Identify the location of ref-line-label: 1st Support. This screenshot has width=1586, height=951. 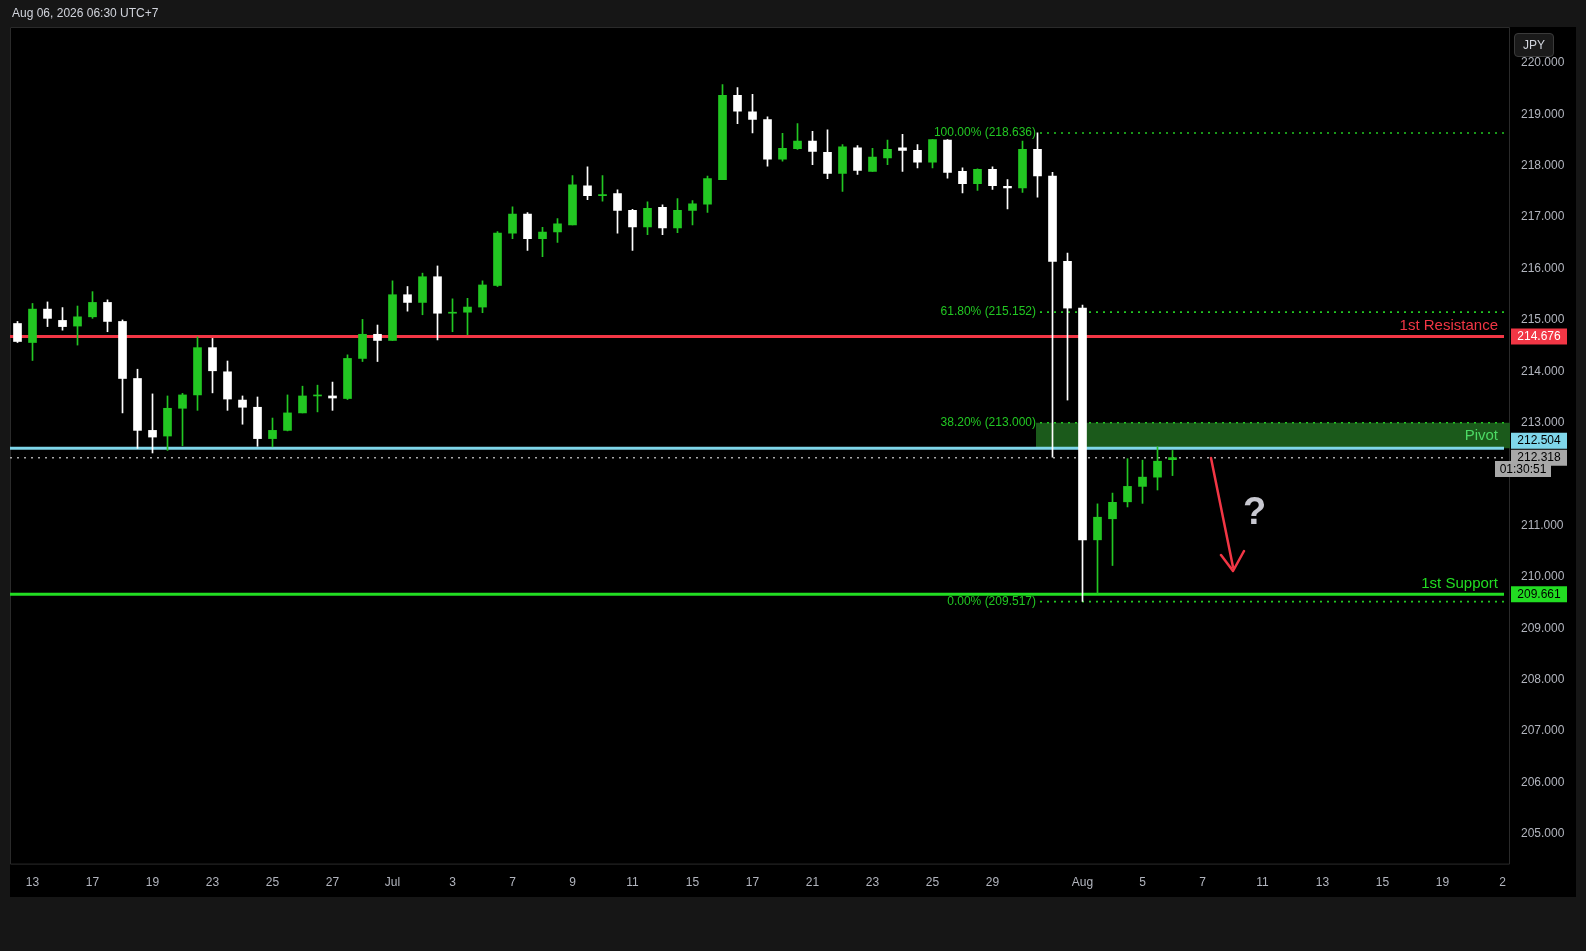
(1460, 582).